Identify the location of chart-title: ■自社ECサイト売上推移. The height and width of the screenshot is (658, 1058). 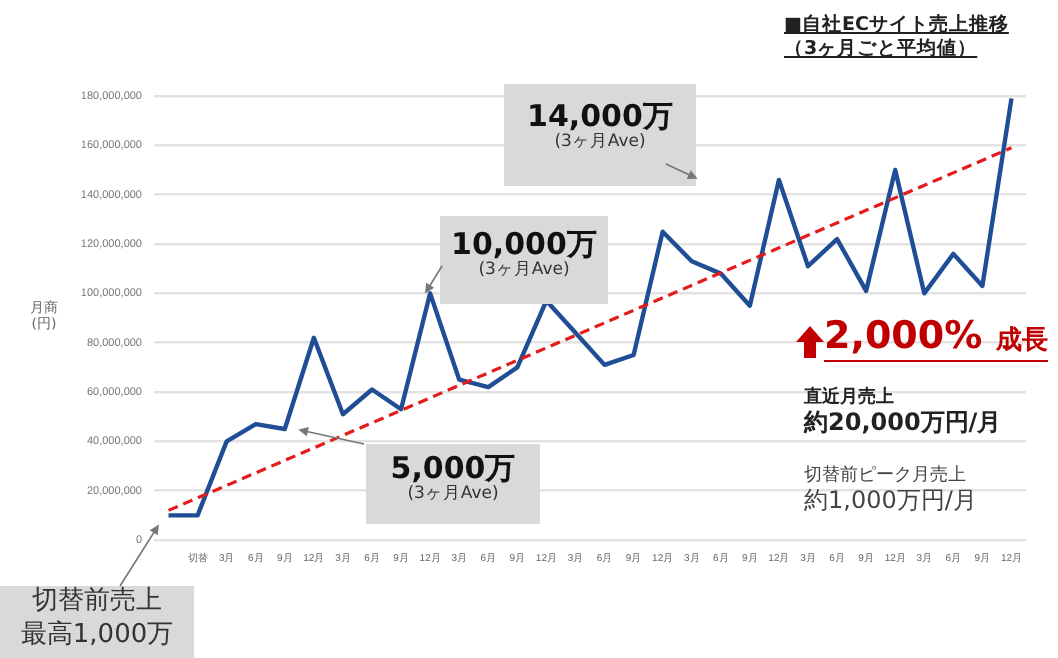
(896, 26).